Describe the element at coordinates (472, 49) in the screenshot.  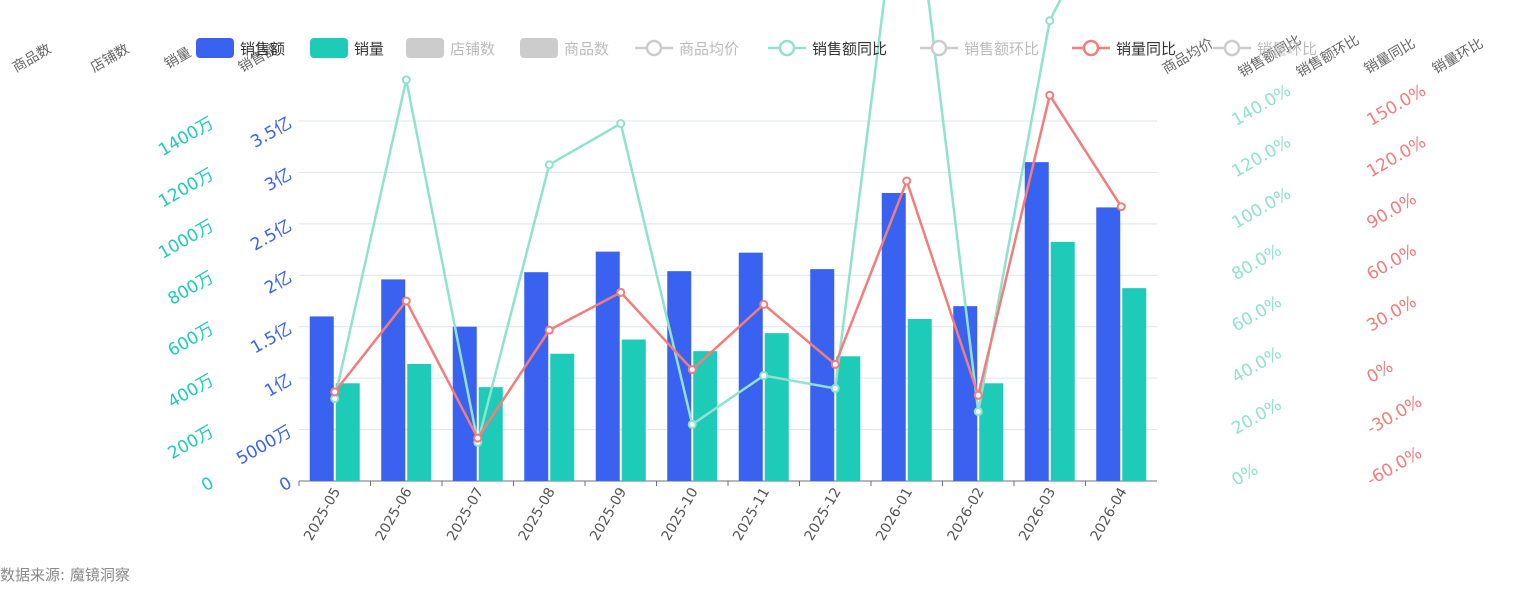
I see `legend-item-label: 店铺数` at that location.